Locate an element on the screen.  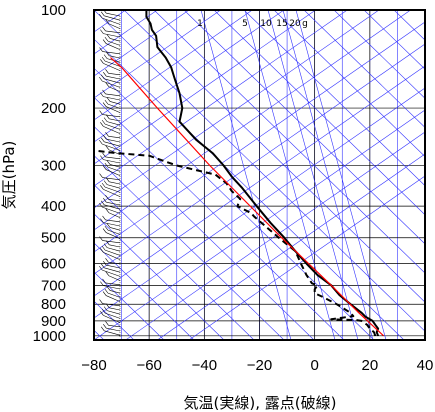
x-tick-label: 0 is located at coordinates (314, 365).